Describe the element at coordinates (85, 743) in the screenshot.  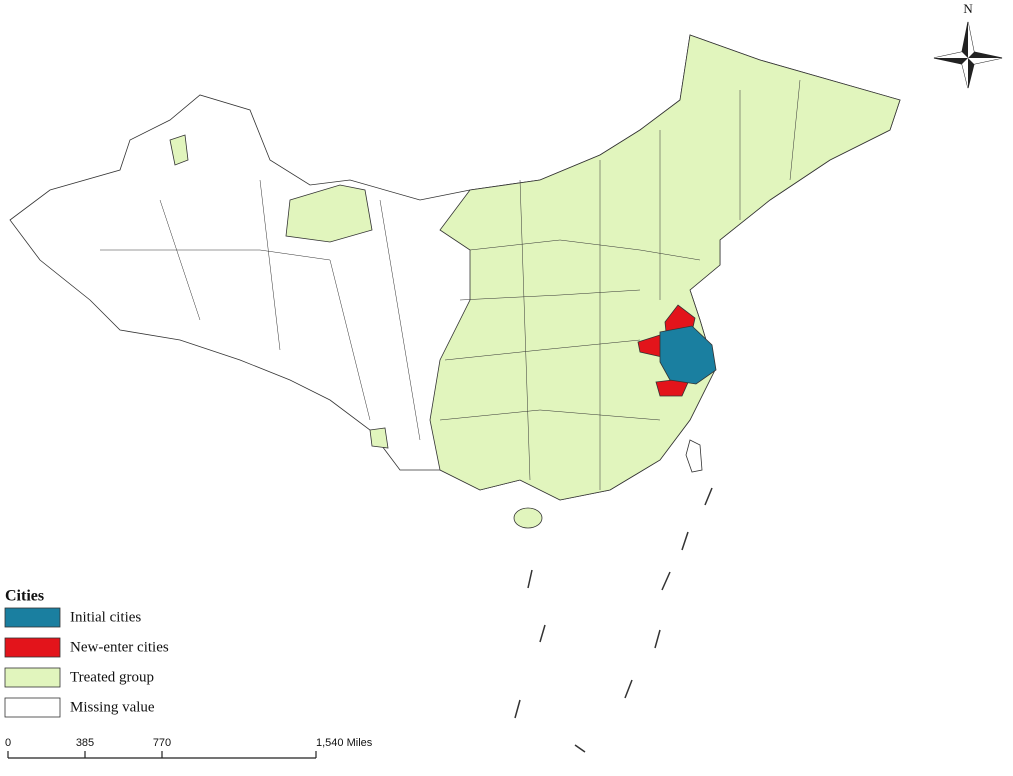
I see `scale-label: 385` at that location.